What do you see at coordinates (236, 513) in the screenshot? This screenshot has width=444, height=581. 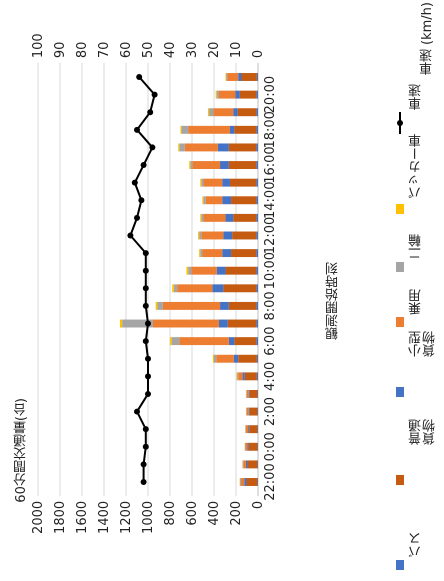 I see `volume-tick-label: 200` at bounding box center [236, 513].